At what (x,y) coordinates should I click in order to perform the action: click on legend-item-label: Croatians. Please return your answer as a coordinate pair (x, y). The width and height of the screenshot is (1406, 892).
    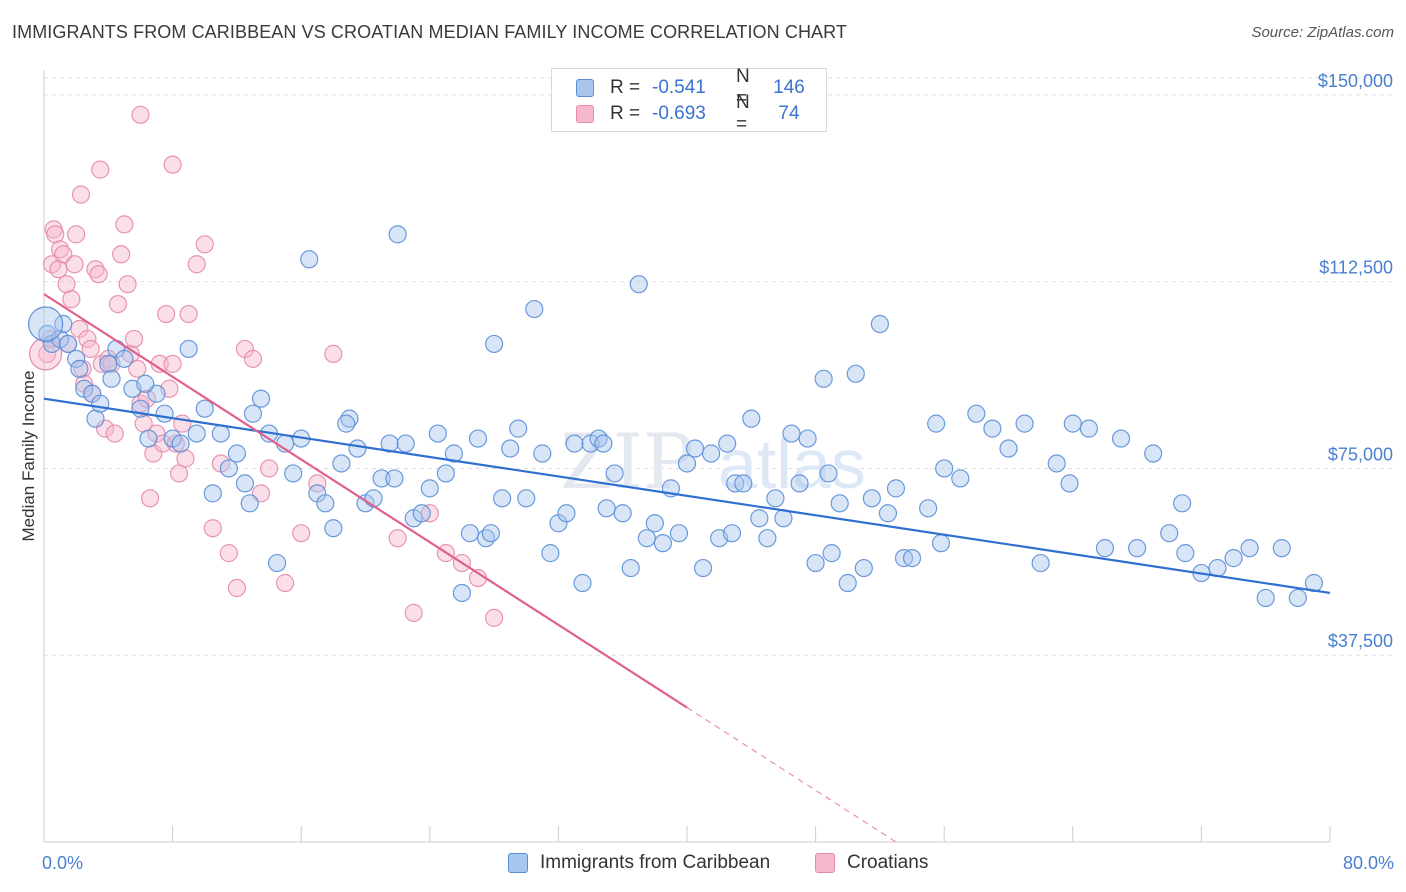
    Looking at the image, I should click on (888, 862).